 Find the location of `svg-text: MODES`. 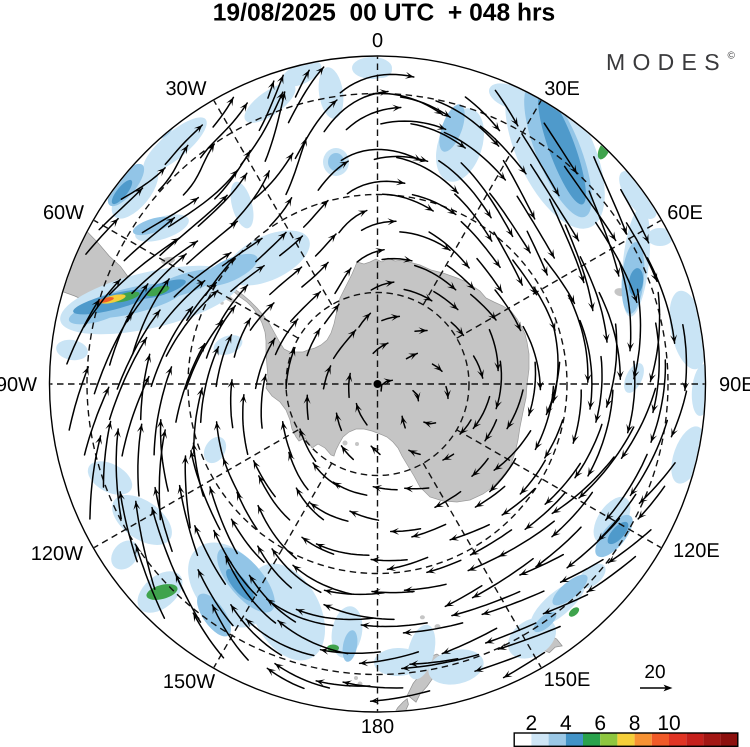

svg-text: MODES is located at coordinates (666, 62).